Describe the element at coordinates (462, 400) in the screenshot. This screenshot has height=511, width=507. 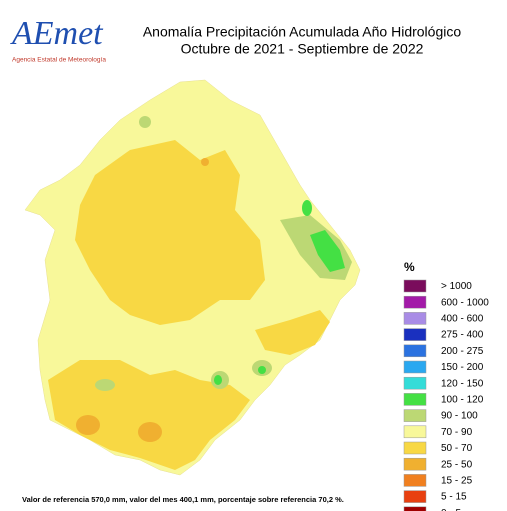
I see `legend-label: 100 - 120` at that location.